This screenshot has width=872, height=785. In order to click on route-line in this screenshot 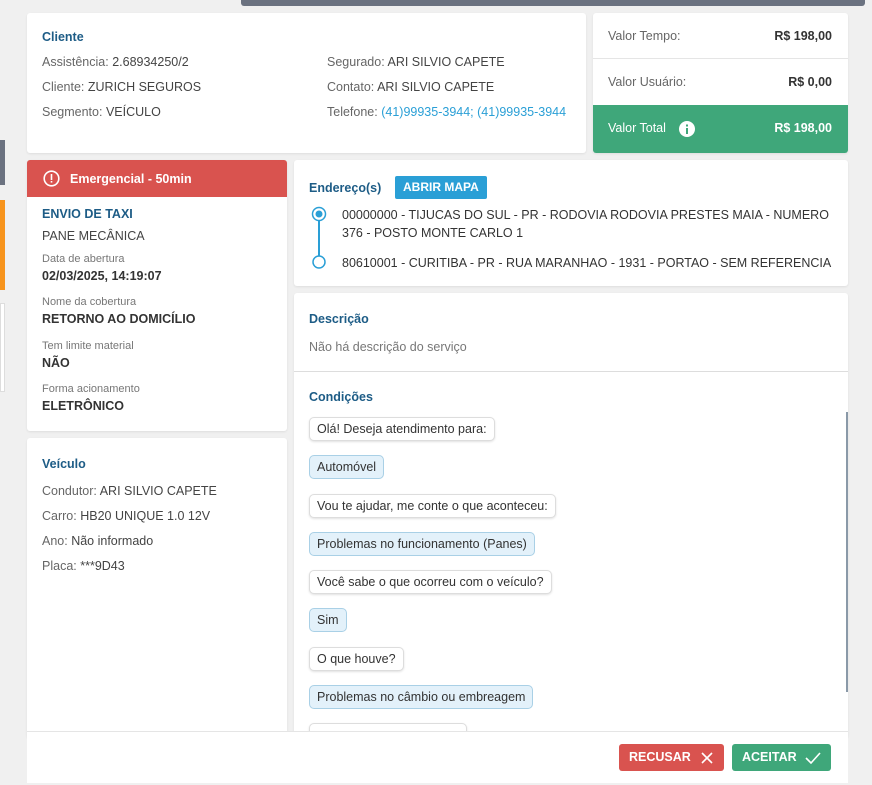, I will do `click(319, 237)`.